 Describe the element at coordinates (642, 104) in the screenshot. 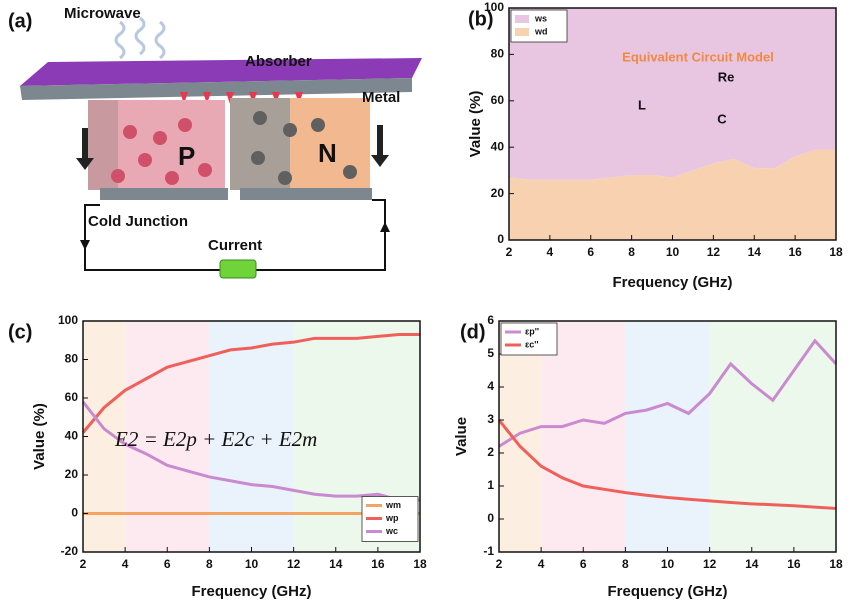

I see `annotation: L` at that location.